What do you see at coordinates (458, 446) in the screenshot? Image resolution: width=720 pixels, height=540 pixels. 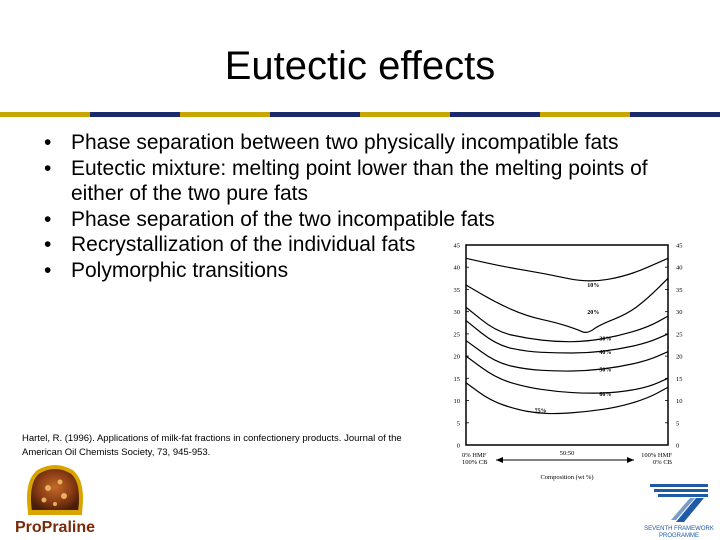 I see `y-tick-label-left: 0` at bounding box center [458, 446].